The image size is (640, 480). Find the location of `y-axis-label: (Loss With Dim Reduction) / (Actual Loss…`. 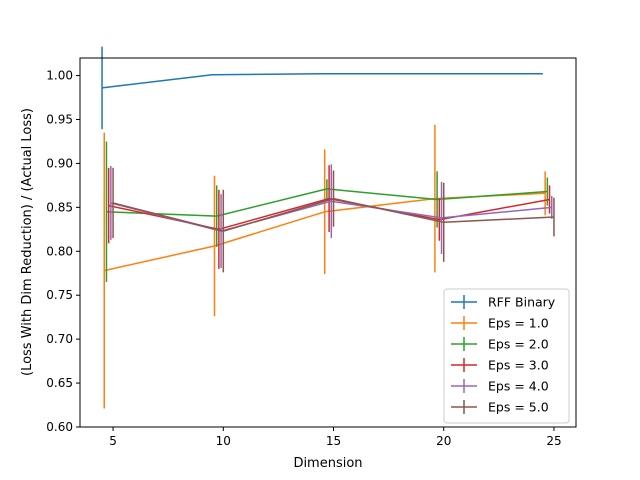

y-axis-label: (Loss With Dim Reduction) / (Actual Loss… is located at coordinates (27, 242).